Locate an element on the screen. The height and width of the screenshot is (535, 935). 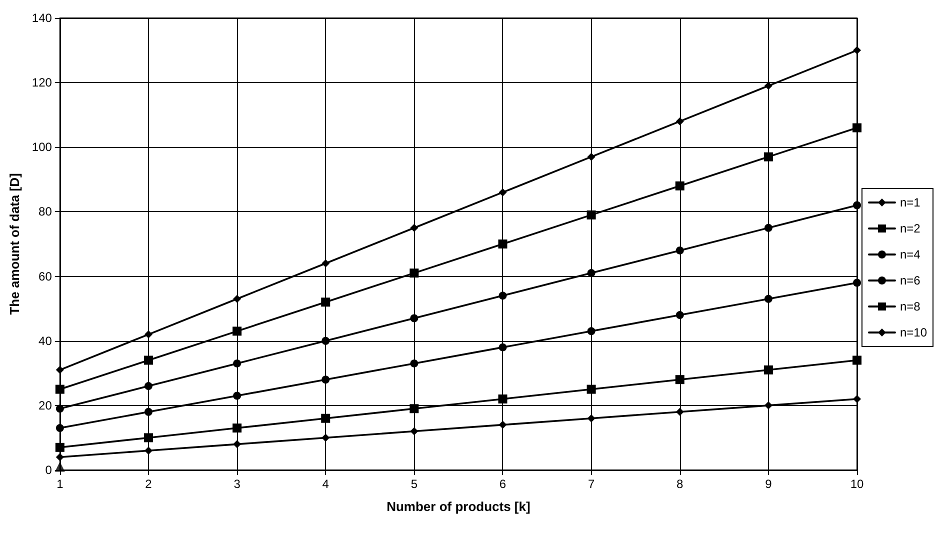
x-tick-label: 8 is located at coordinates (680, 484).